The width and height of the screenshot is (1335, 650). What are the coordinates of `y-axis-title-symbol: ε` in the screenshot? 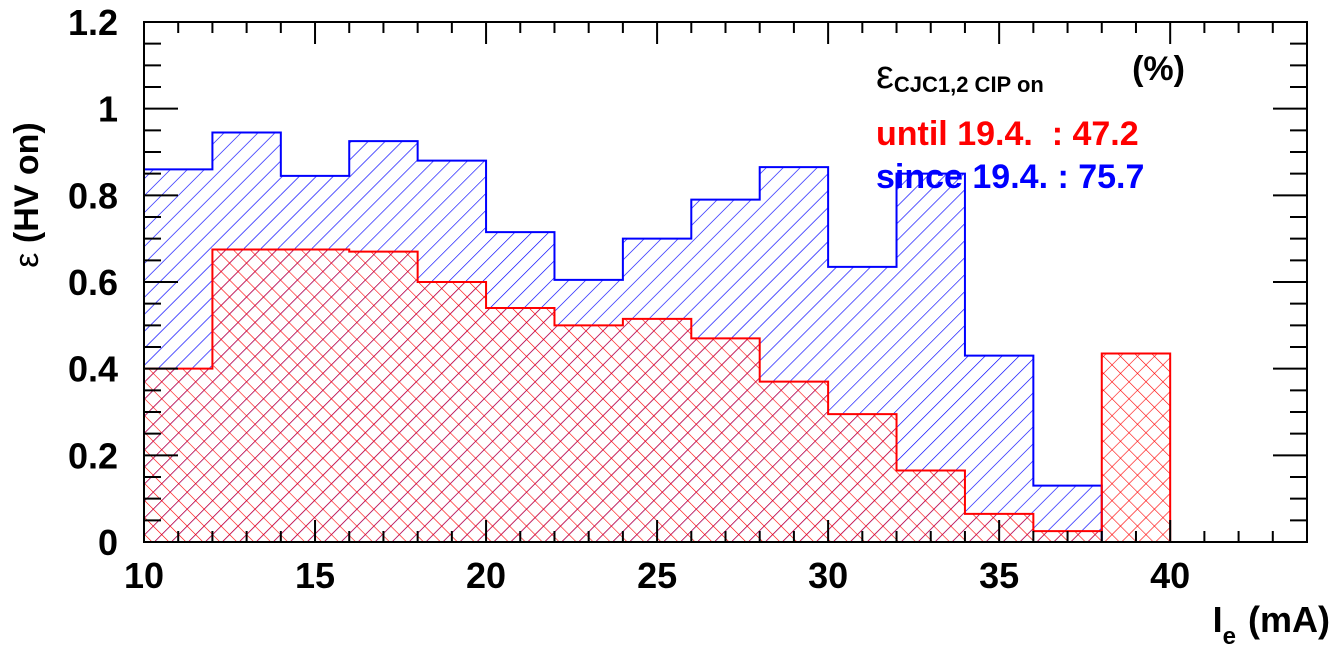 It's located at (27, 260).